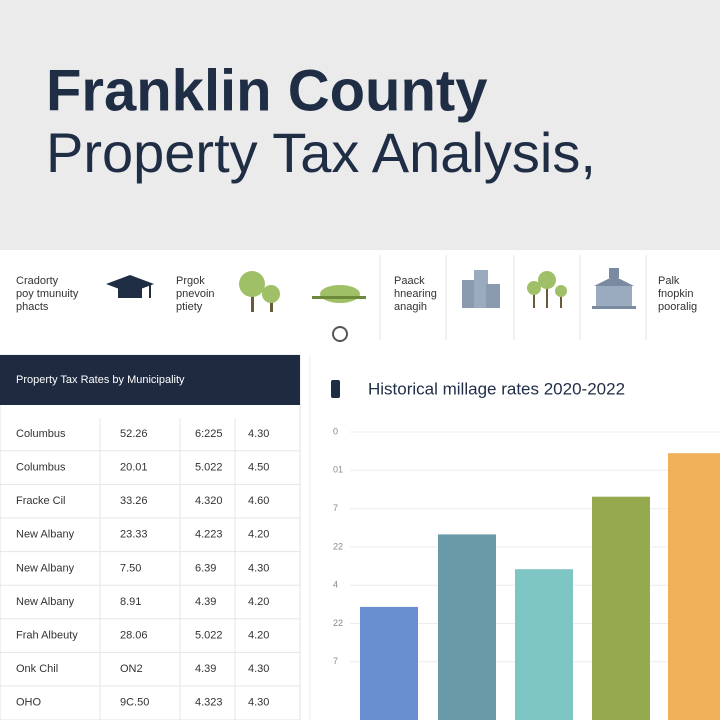  What do you see at coordinates (339, 294) in the screenshot?
I see `hill-icon` at bounding box center [339, 294].